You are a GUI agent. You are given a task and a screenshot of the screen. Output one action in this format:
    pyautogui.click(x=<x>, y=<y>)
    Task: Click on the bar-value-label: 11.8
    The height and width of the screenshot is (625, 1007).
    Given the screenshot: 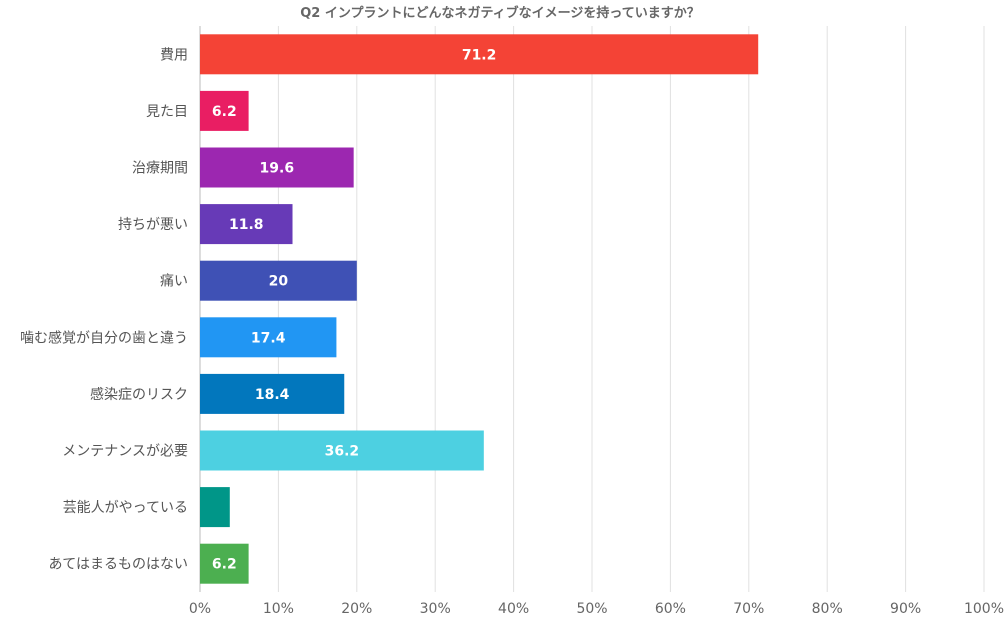 What is the action you would take?
    pyautogui.click(x=246, y=225)
    